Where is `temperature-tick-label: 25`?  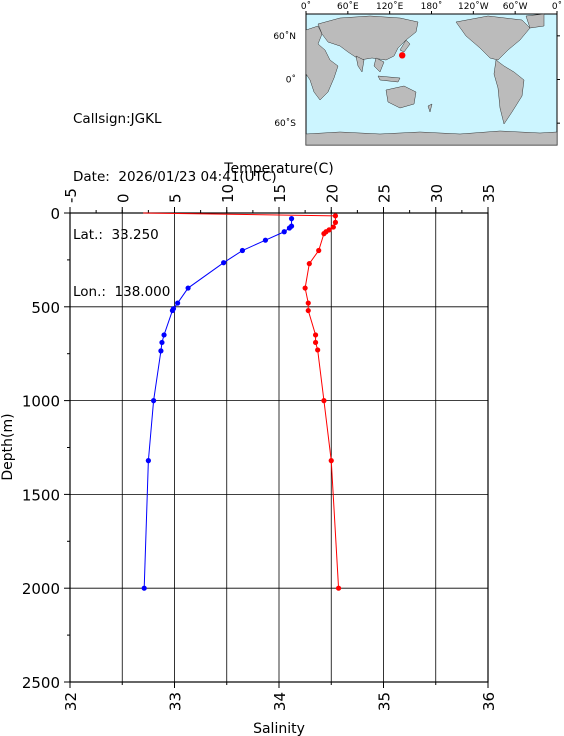
temperature-tick-label: 25 is located at coordinates (385, 193).